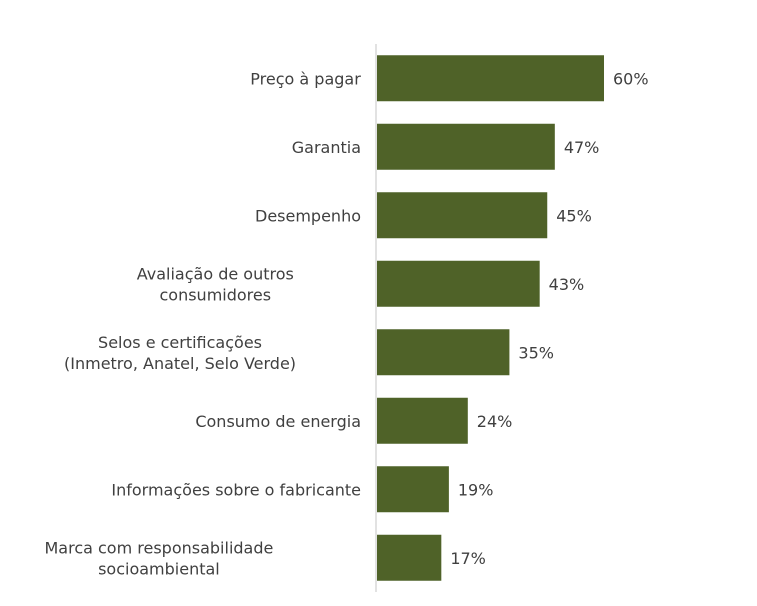 Image resolution: width=757 pixels, height=606 pixels. I want to click on category-label-7: Marca com responsabilidade socioambiental, so click(158, 558).